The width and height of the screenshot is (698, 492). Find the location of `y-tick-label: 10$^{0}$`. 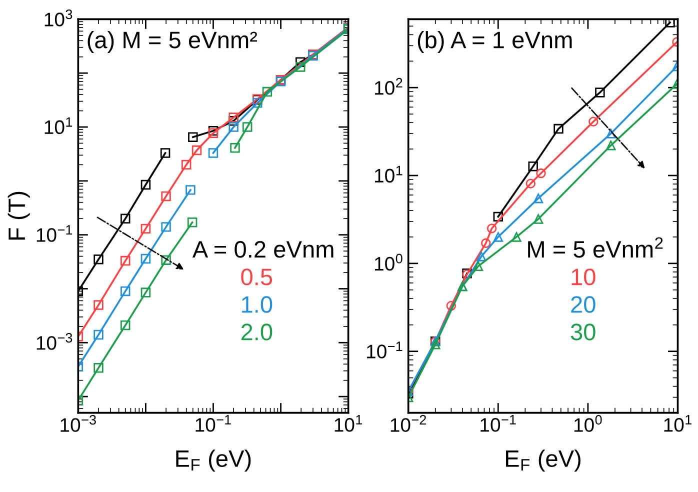

y-tick-label: 10$^{0}$ is located at coordinates (388, 262).